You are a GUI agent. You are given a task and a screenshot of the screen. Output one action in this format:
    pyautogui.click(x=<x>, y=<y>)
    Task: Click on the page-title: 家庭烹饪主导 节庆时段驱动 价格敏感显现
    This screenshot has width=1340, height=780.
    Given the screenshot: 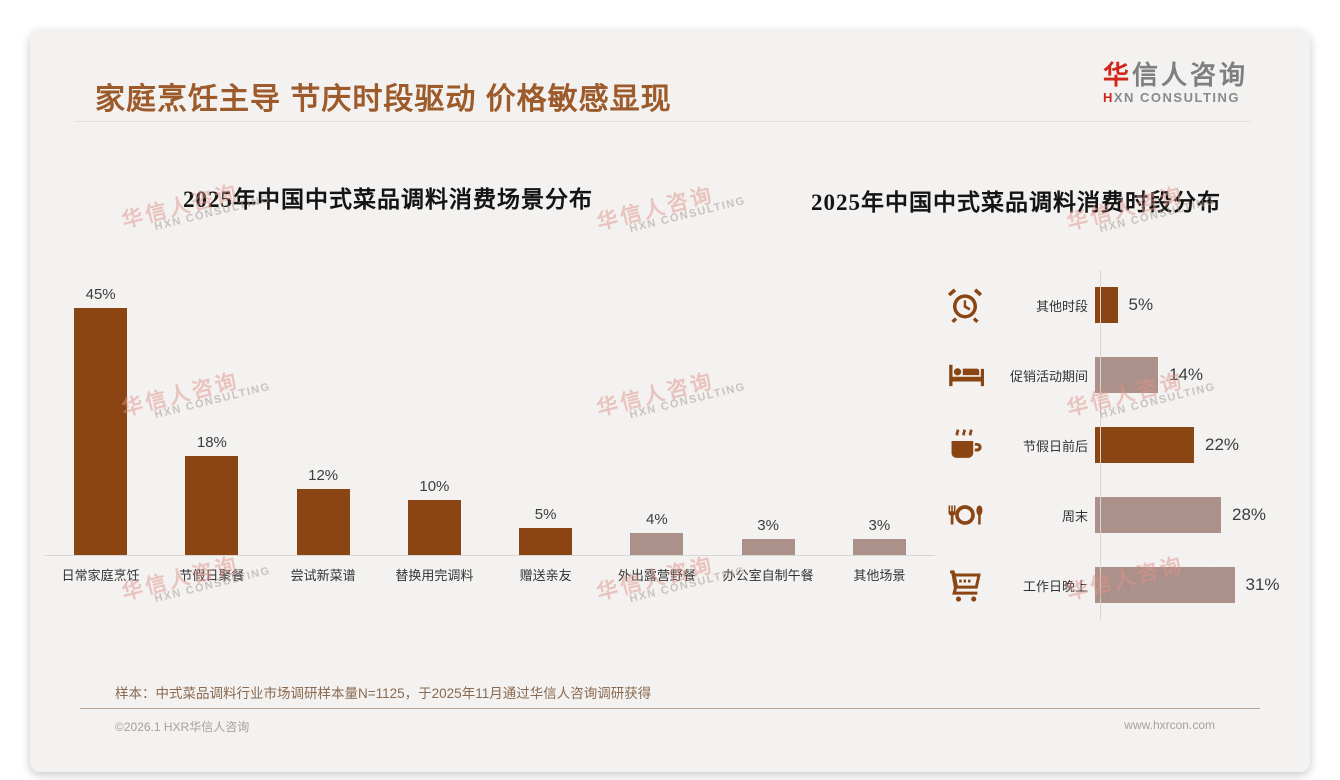 What is the action you would take?
    pyautogui.click(x=383, y=99)
    